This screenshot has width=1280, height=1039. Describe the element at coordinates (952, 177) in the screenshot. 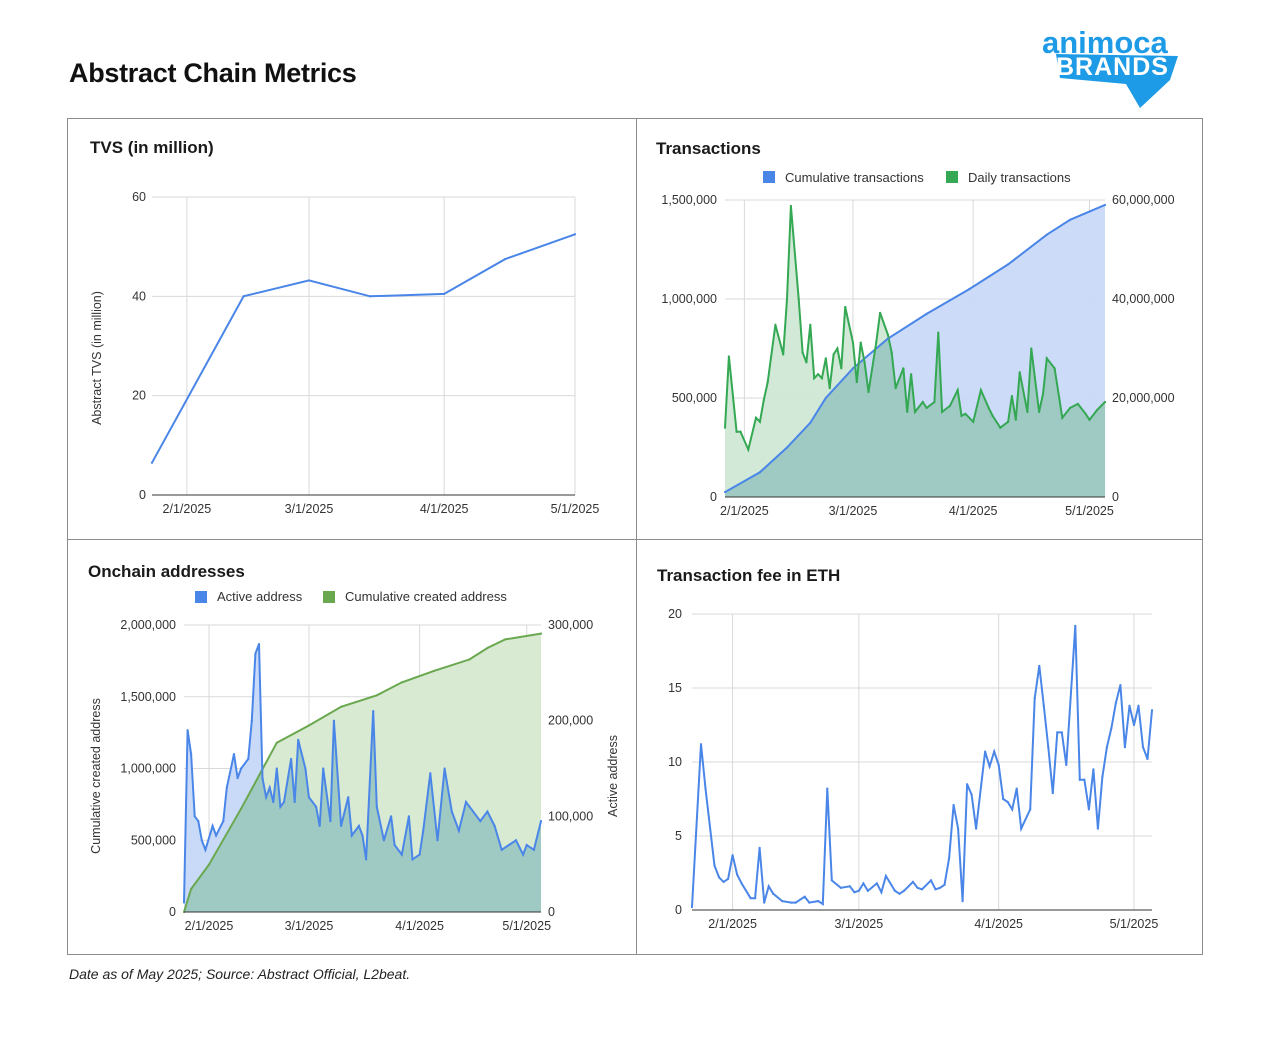

I see `legend-swatch-daily-transactions` at that location.